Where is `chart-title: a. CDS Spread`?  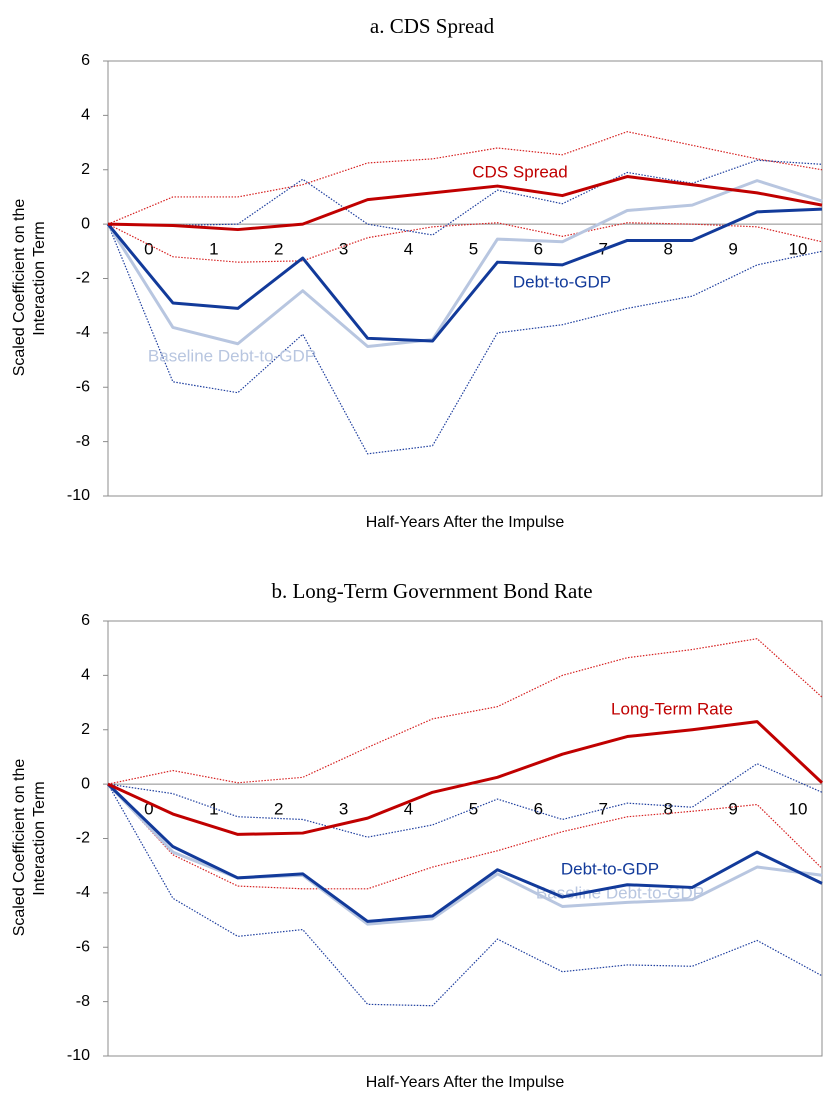
chart-title: a. CDS Spread is located at coordinates (432, 26).